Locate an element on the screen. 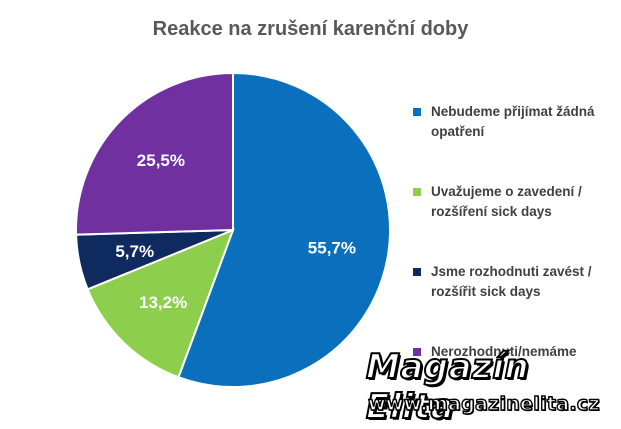  data-label-1: 55,7% is located at coordinates (332, 248).